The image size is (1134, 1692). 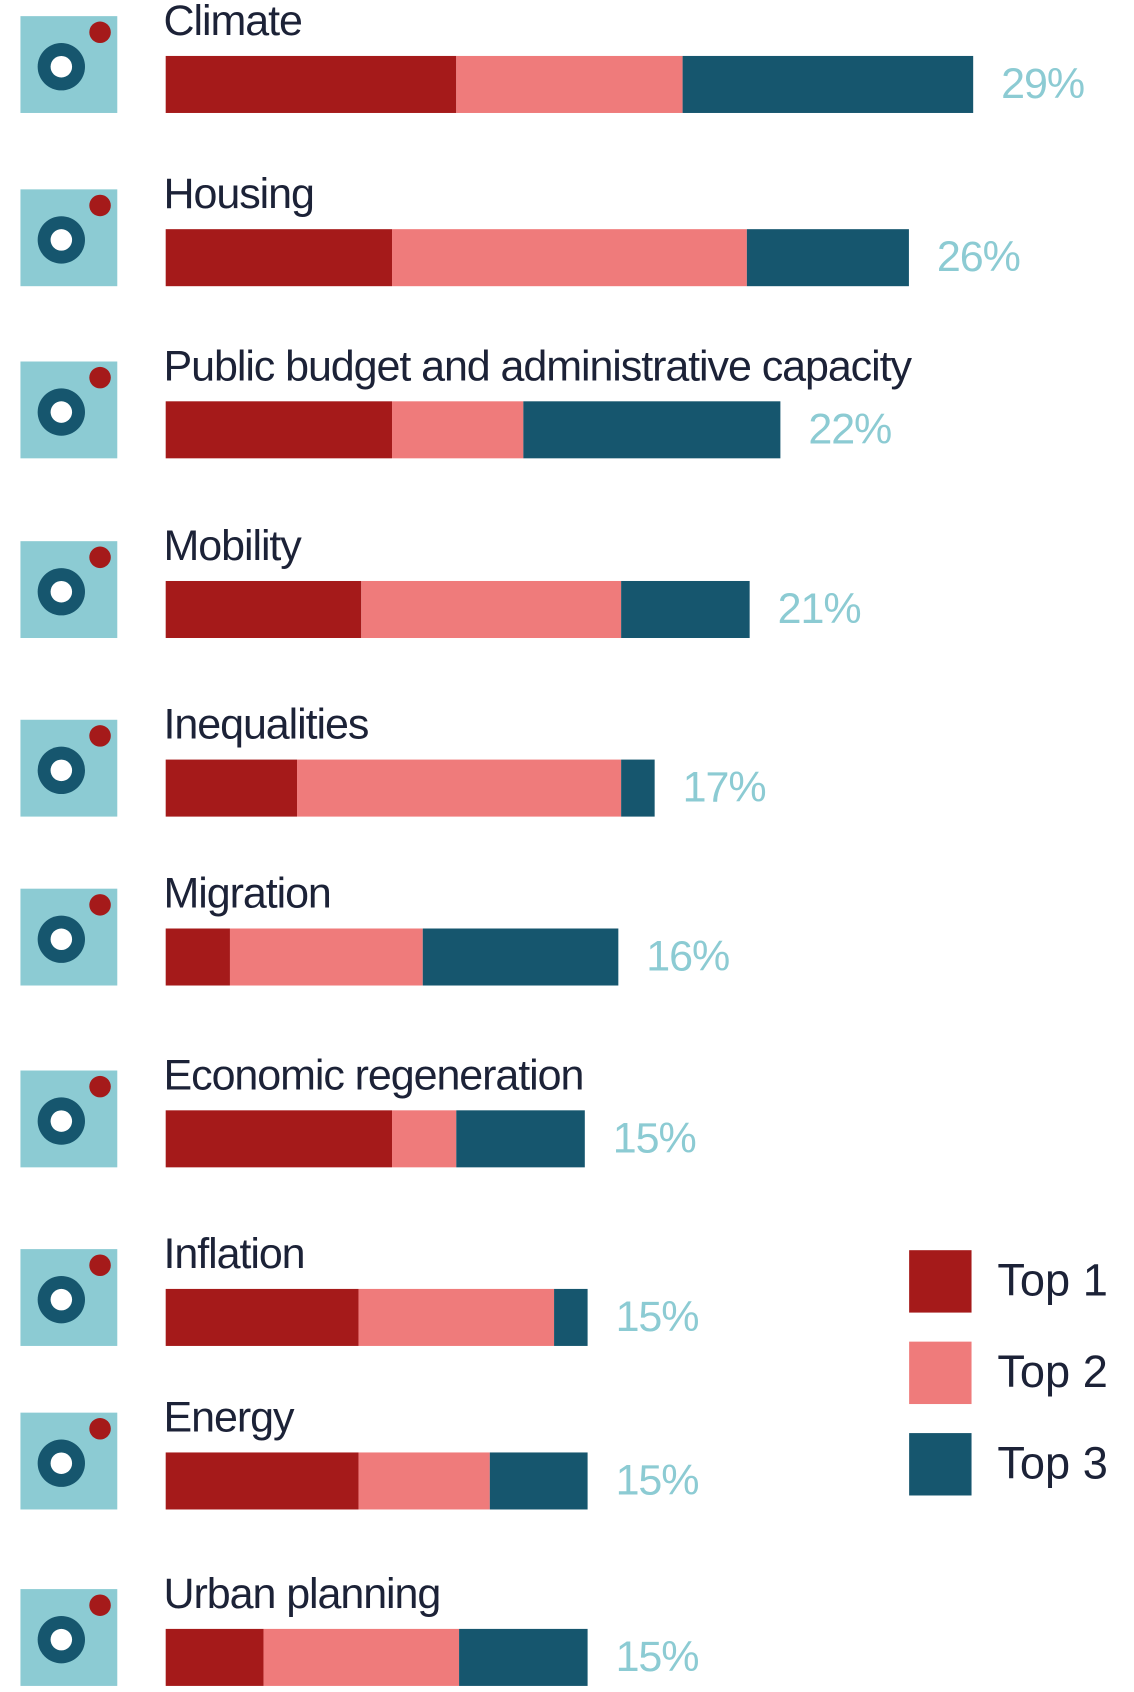 What do you see at coordinates (233, 546) in the screenshot?
I see `category-label: Mobility` at bounding box center [233, 546].